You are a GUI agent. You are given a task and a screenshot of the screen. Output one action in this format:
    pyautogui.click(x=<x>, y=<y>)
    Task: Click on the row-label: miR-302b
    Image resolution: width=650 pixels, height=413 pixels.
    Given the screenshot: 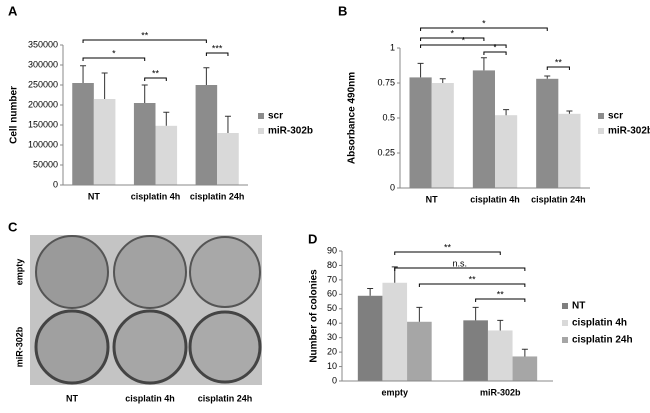 What is the action you would take?
    pyautogui.click(x=19, y=346)
    